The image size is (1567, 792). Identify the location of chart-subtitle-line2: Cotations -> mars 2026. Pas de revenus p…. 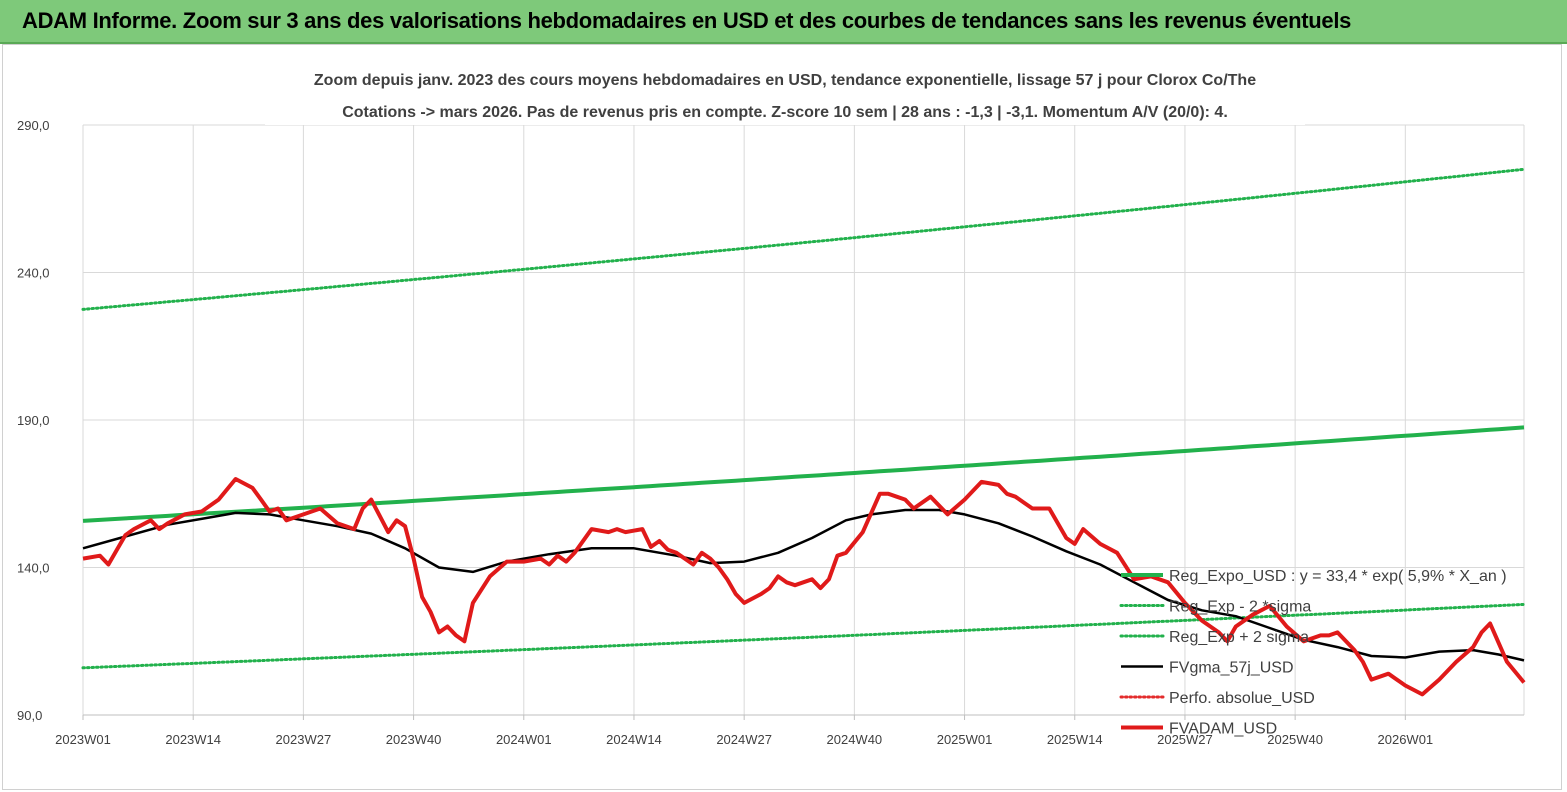
(785, 112).